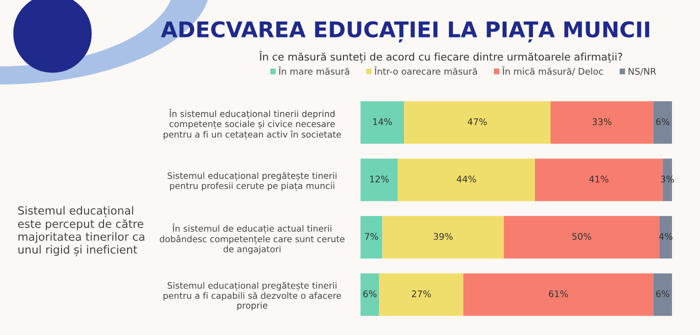 Image resolution: width=700 pixels, height=335 pixels. I want to click on legend-label: În mică măsură/ Deloc, so click(552, 71).